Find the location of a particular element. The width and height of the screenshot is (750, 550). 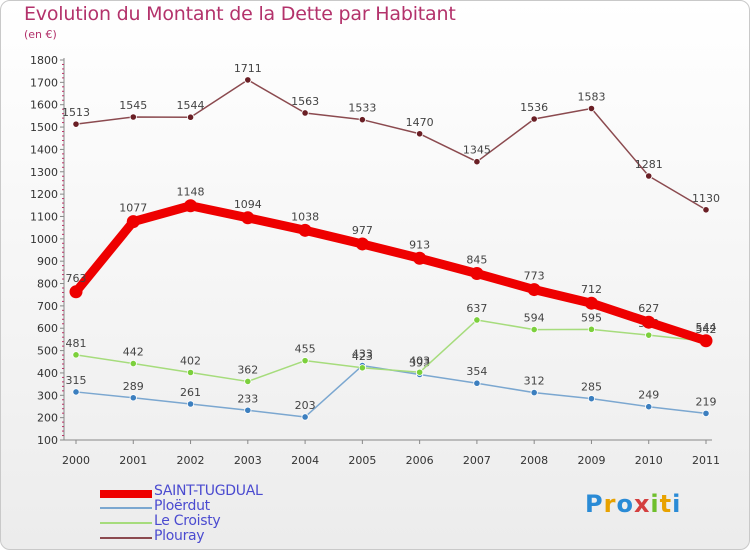

legend-swatch-ploerdut is located at coordinates (126, 508).